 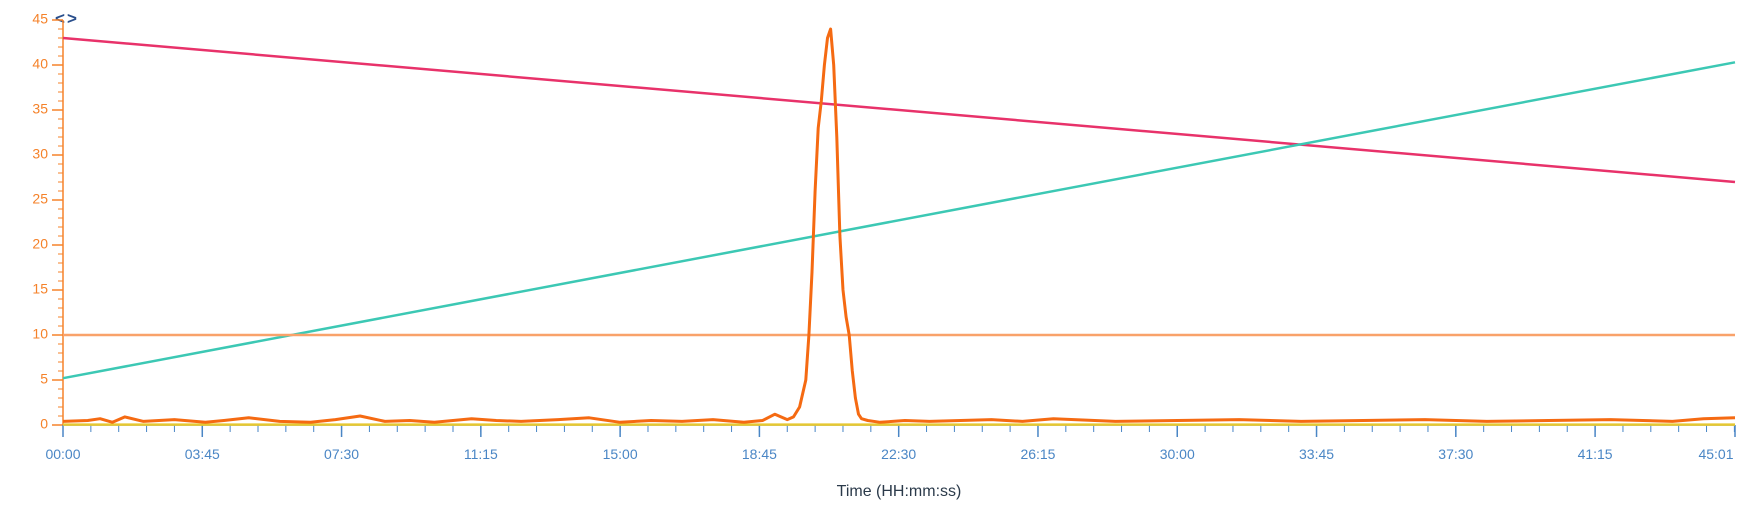 I want to click on y-tick-label: 40, so click(x=40, y=64).